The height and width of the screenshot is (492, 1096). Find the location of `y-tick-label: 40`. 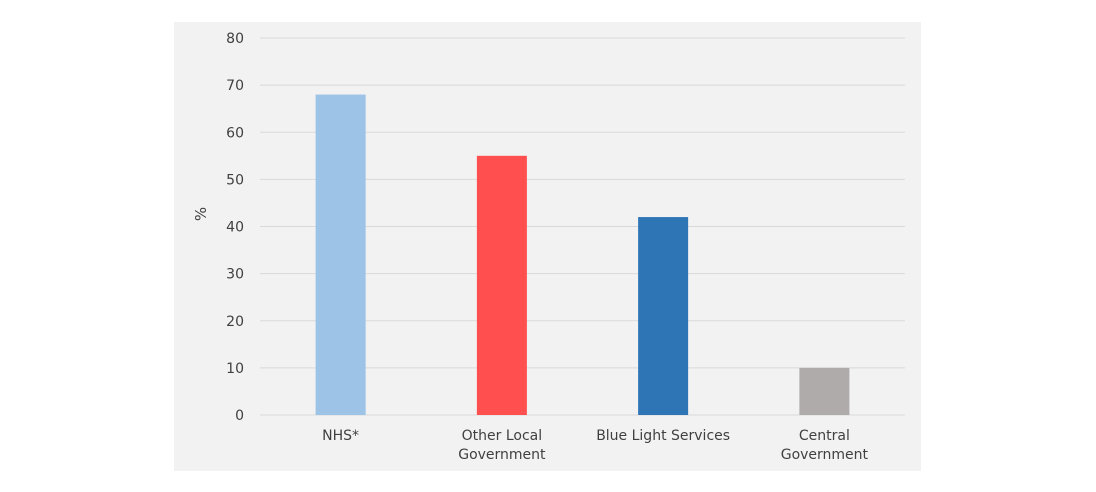

y-tick-label: 40 is located at coordinates (235, 228).